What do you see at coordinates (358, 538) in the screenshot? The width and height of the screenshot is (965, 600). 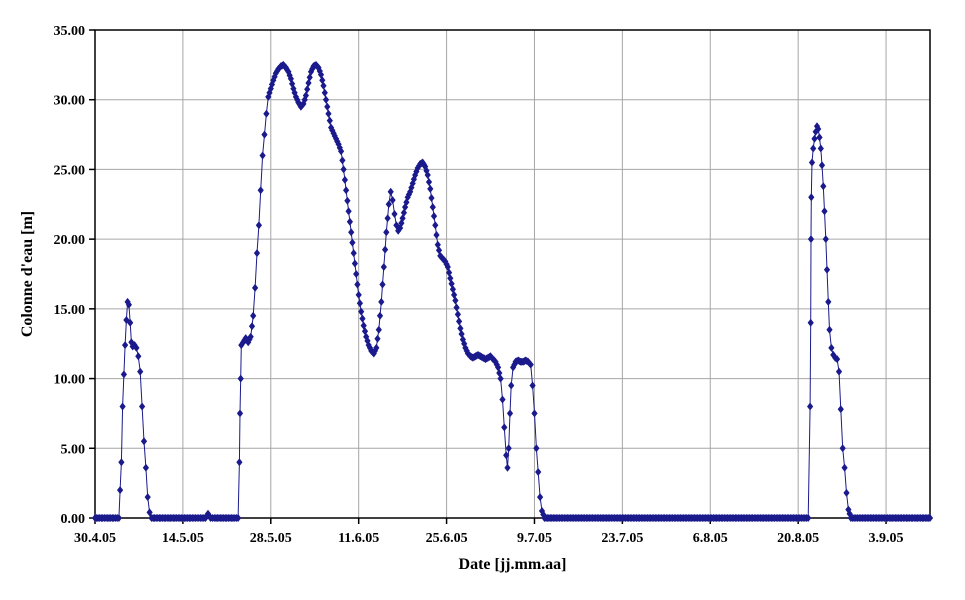 I see `svg-text: 11.6.05` at bounding box center [358, 538].